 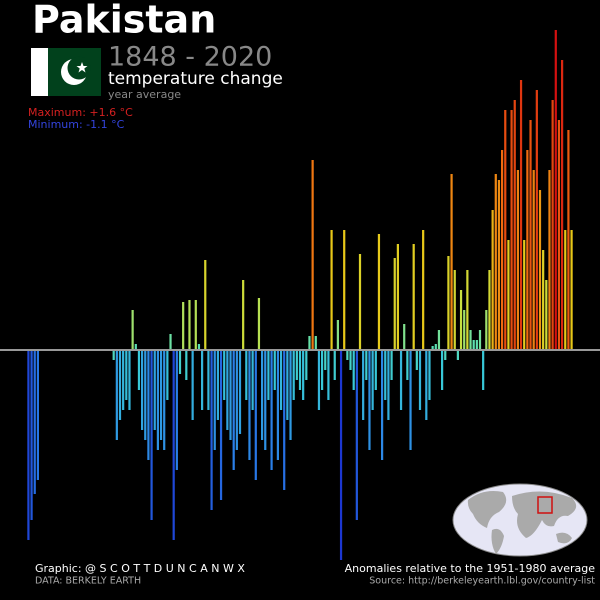 I want to click on label: temperature change, so click(x=195, y=79).